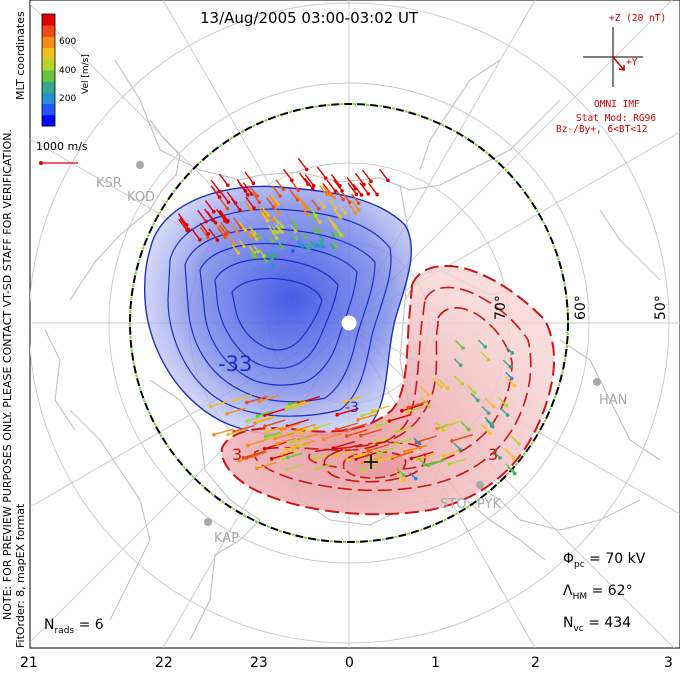 The width and height of the screenshot is (680, 674). Describe the element at coordinates (20, 55) in the screenshot. I see `coordinate-system-label: MLT coordinates` at that location.